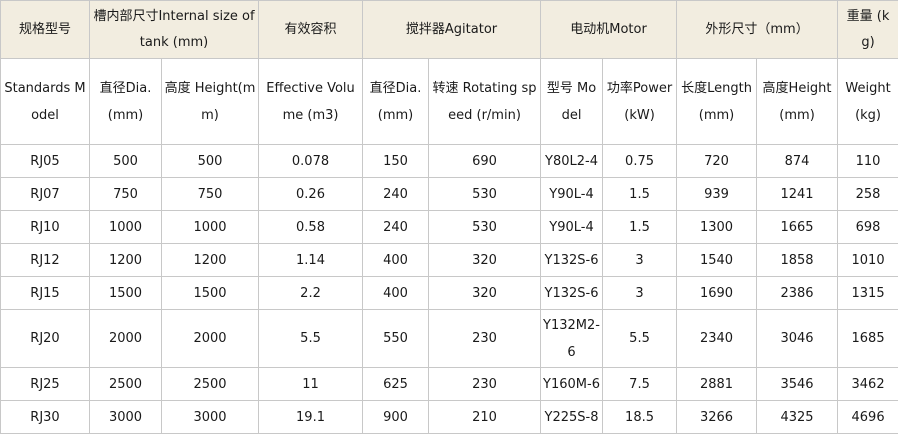 This screenshot has height=443, width=898. I want to click on table-cell: 1.5, so click(640, 194).